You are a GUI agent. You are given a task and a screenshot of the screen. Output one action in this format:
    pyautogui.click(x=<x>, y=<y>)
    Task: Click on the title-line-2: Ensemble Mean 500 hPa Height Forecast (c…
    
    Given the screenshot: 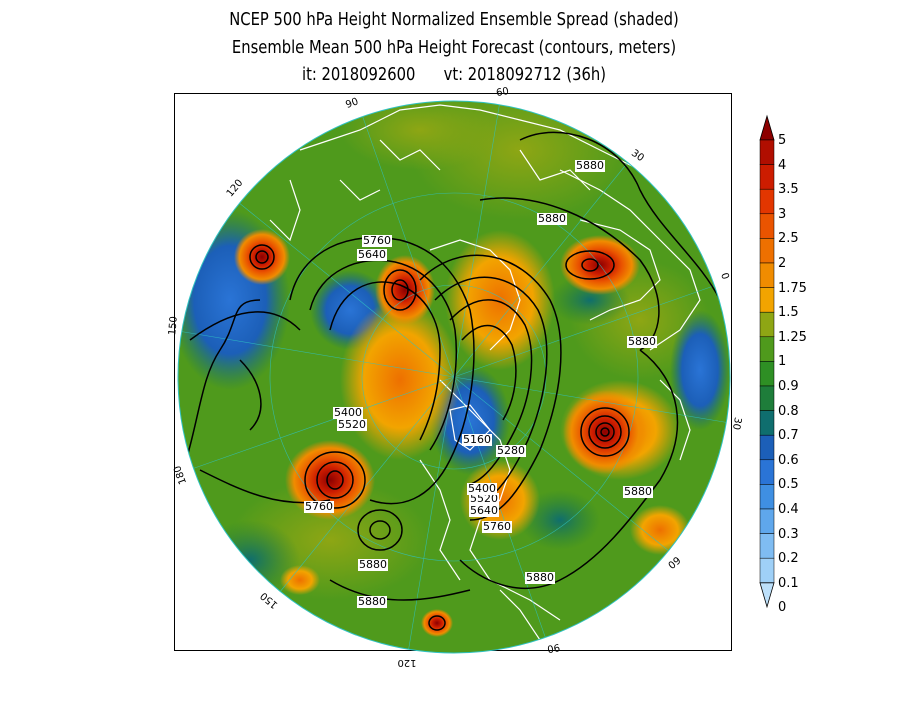 What is the action you would take?
    pyautogui.click(x=454, y=47)
    